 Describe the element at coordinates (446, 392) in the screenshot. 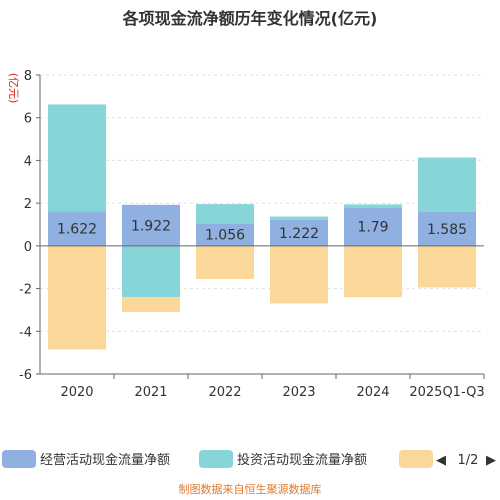

I see `x-tick-label: 2025Q1-Q3` at that location.